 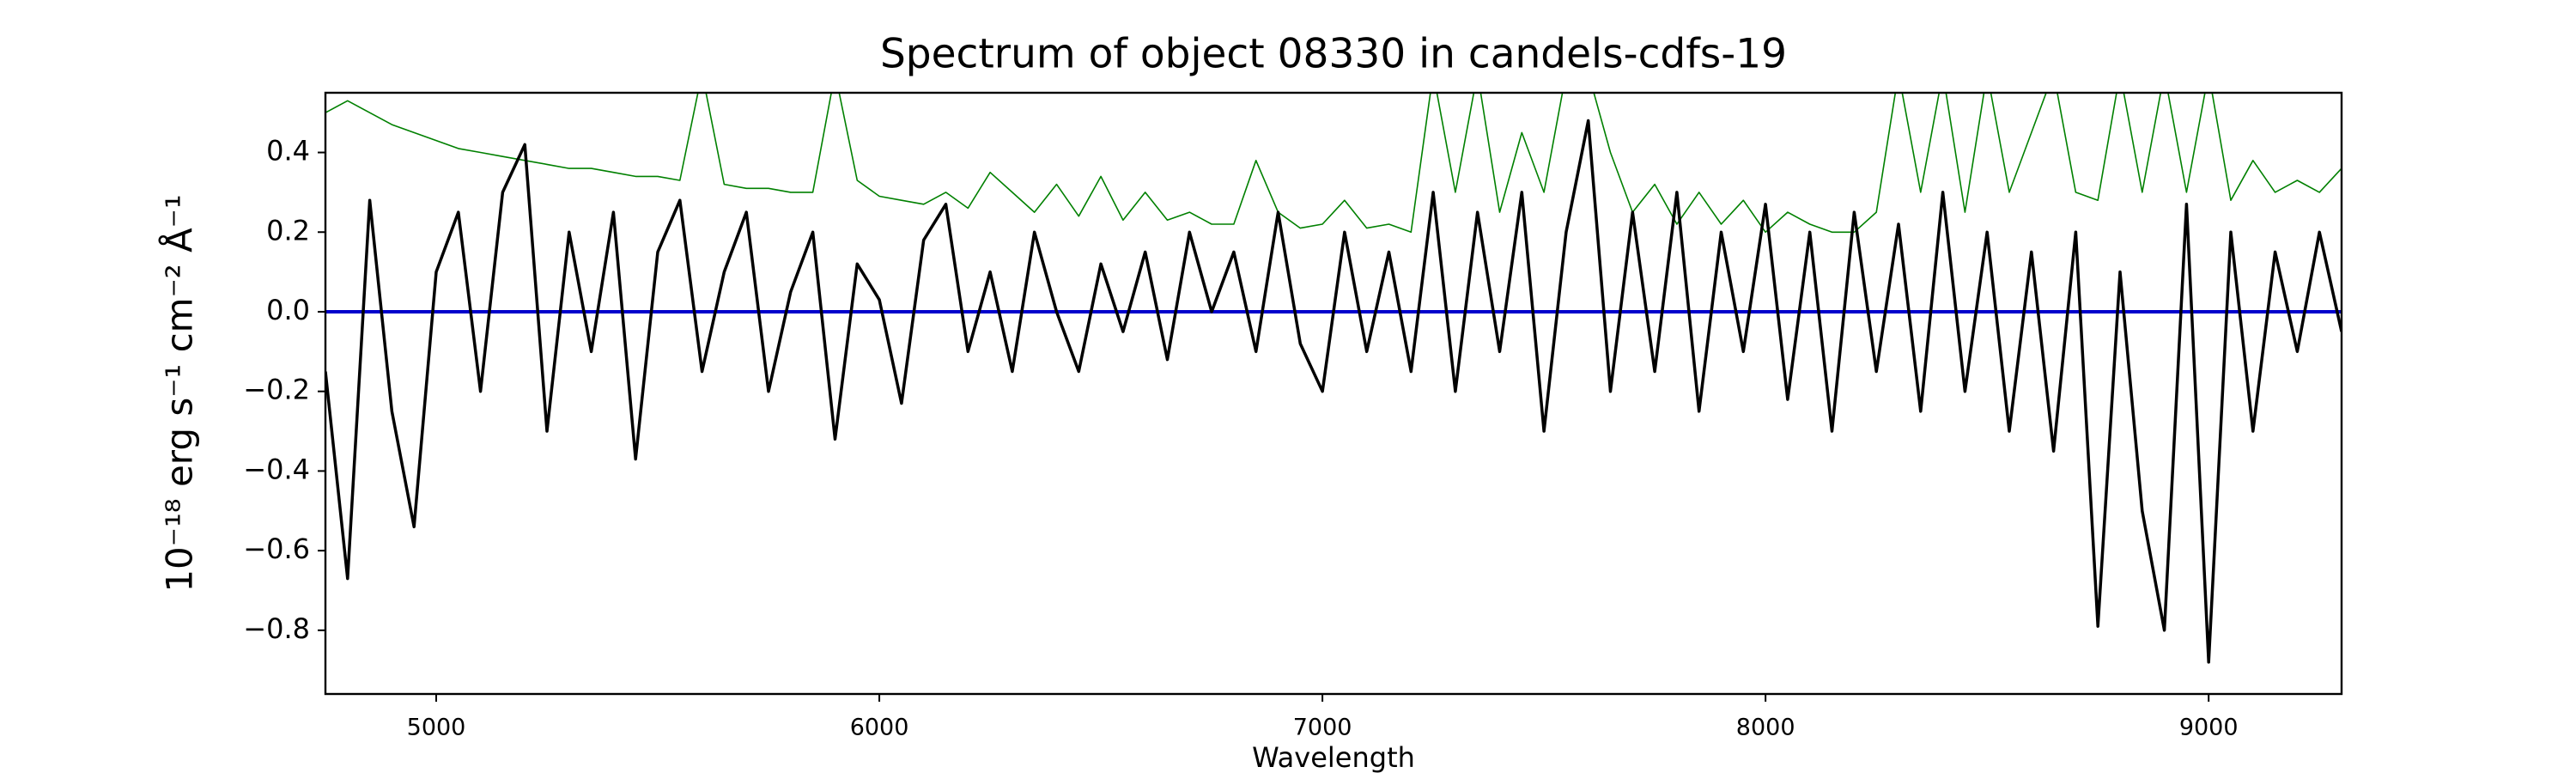 What do you see at coordinates (2209, 728) in the screenshot?
I see `x-tick-label: 9000` at bounding box center [2209, 728].